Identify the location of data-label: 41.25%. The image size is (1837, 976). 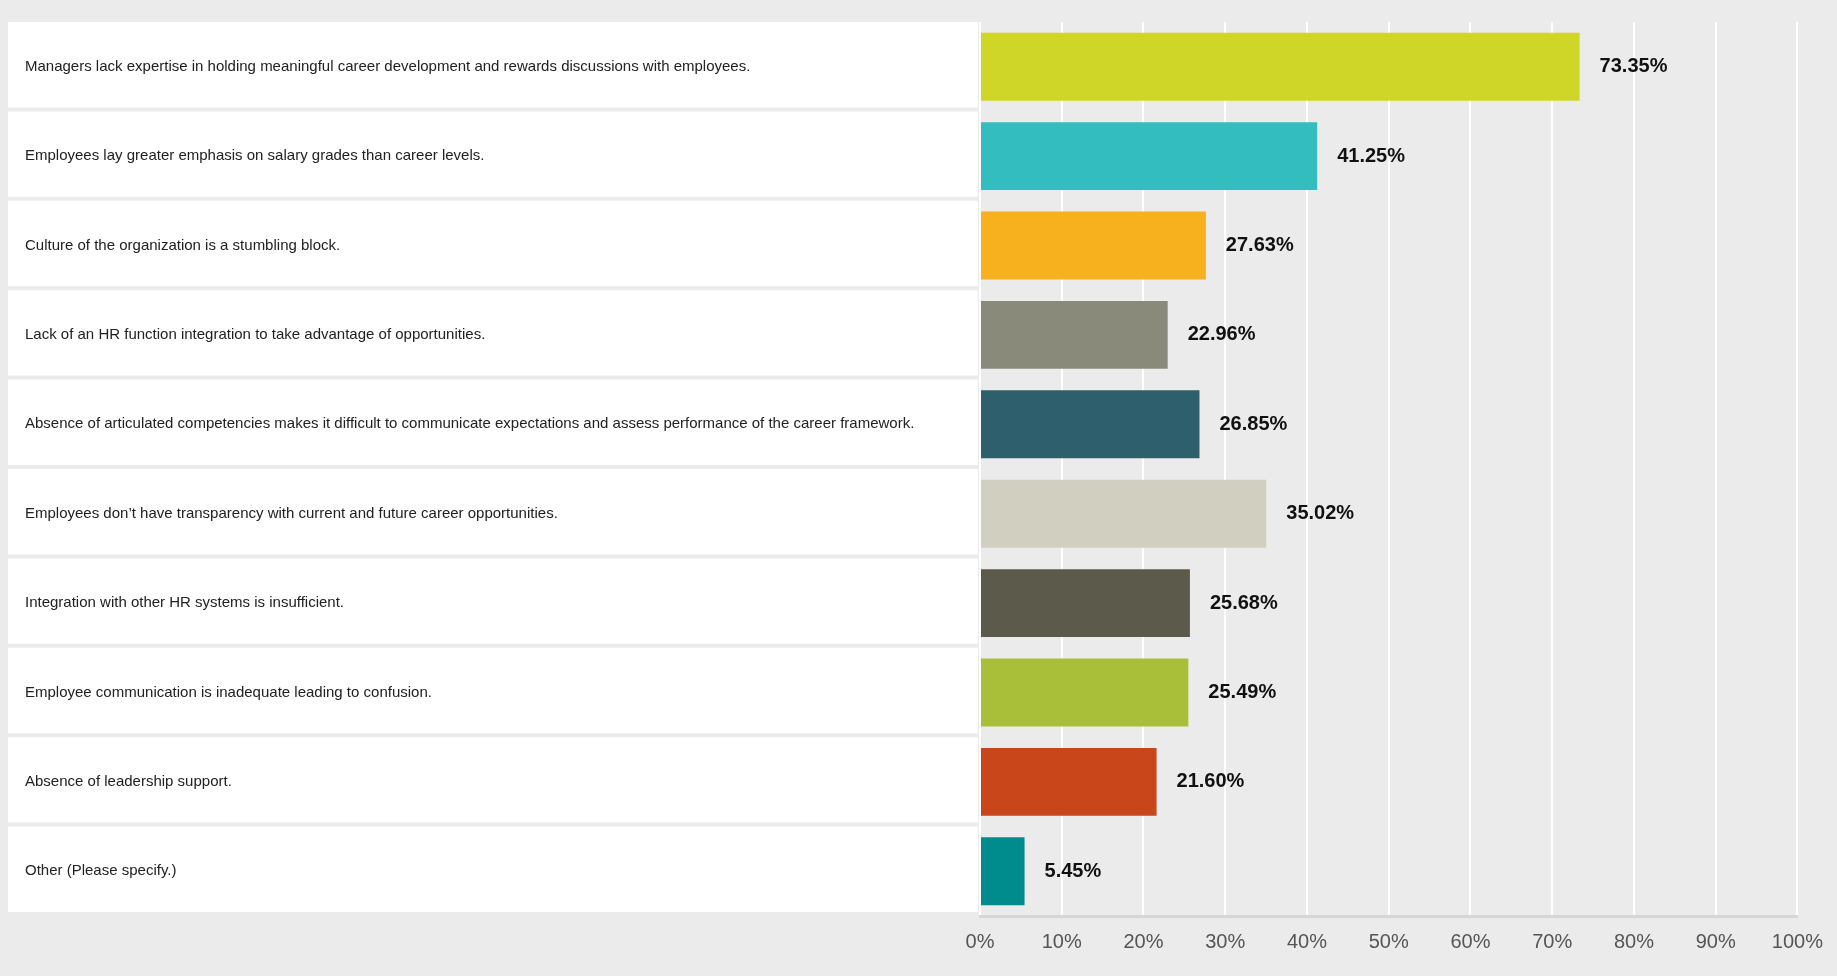
(1371, 154).